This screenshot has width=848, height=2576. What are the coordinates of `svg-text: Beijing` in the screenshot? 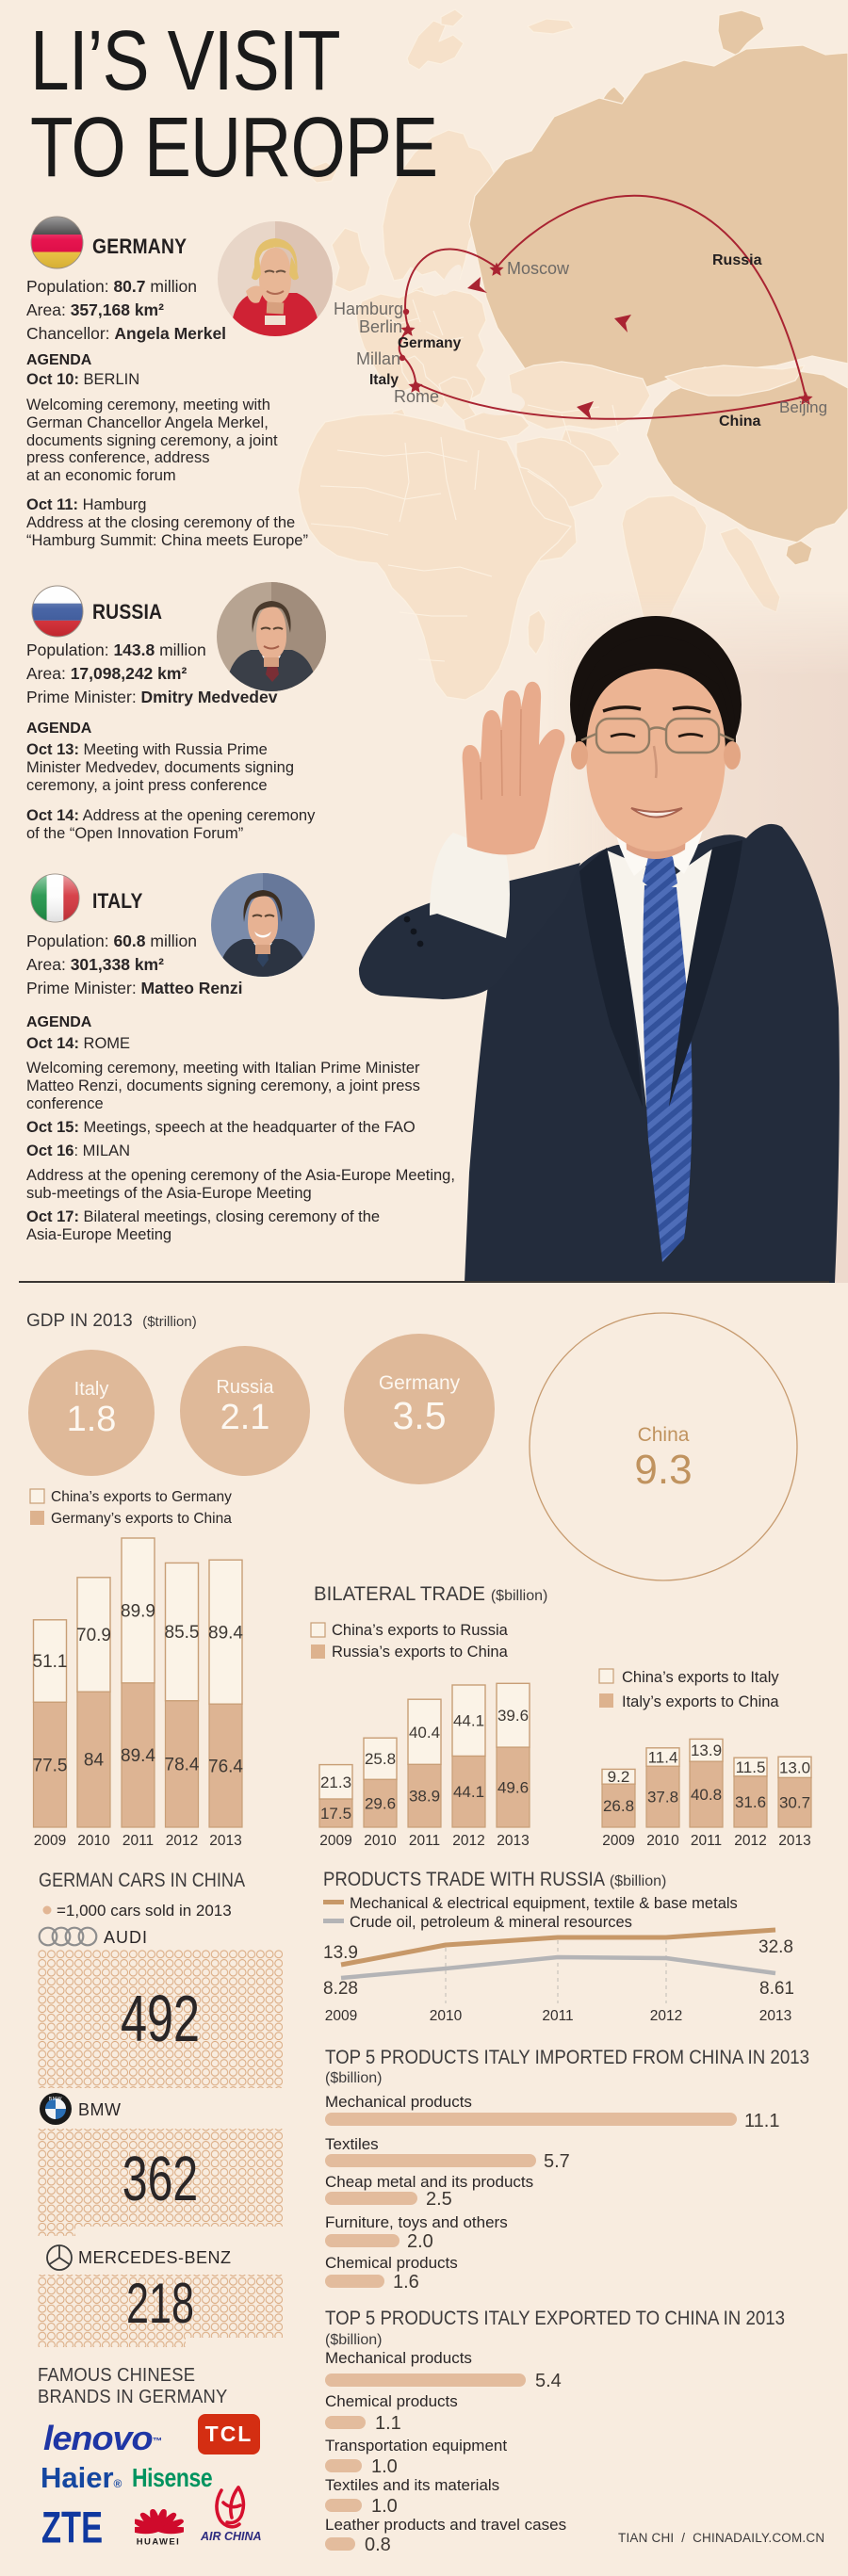 It's located at (803, 407).